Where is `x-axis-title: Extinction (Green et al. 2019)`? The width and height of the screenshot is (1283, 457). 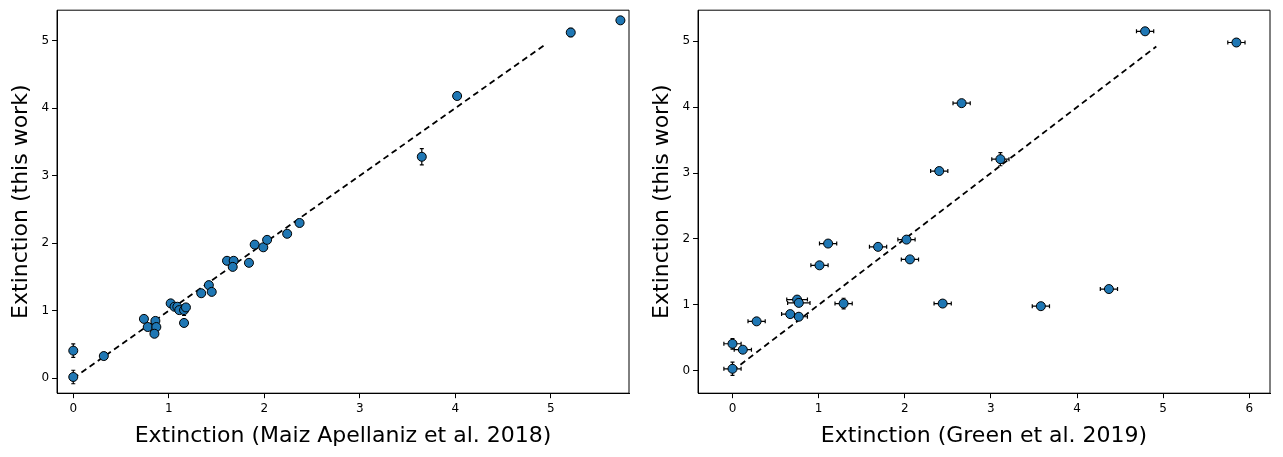 x-axis-title: Extinction (Green et al. 2019) is located at coordinates (984, 434).